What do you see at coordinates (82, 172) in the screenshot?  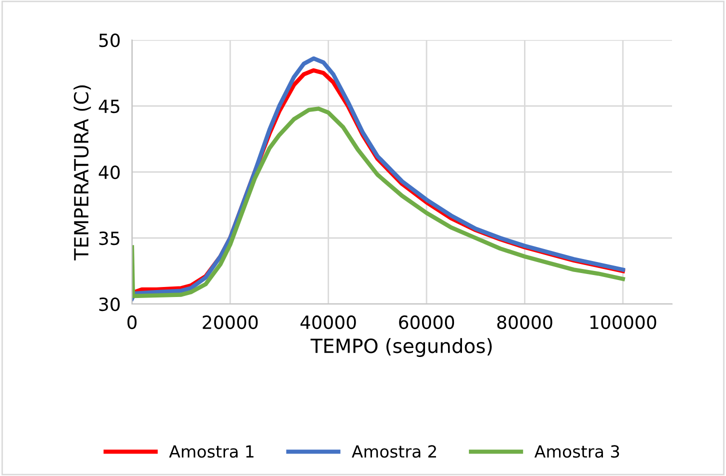 I see `y-axis-title: TEMPERATURA (C)` at bounding box center [82, 172].